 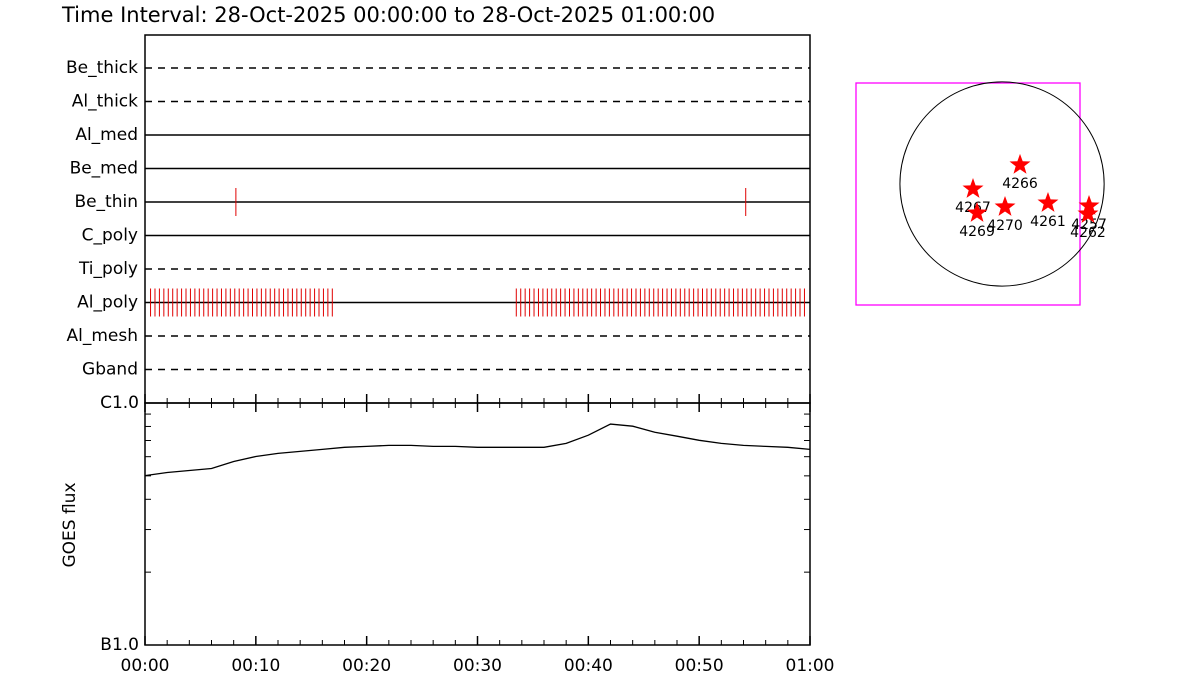 What do you see at coordinates (1048, 222) in the screenshot?
I see `region-label: 4261` at bounding box center [1048, 222].